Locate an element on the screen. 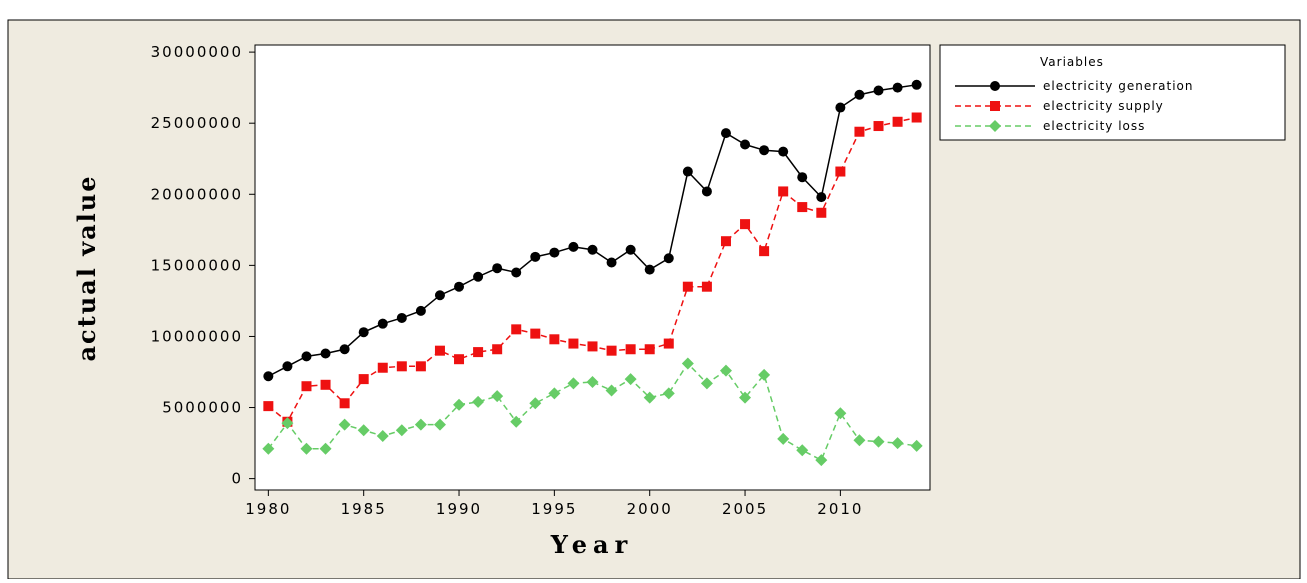  legend-title: Variables is located at coordinates (1072, 62).